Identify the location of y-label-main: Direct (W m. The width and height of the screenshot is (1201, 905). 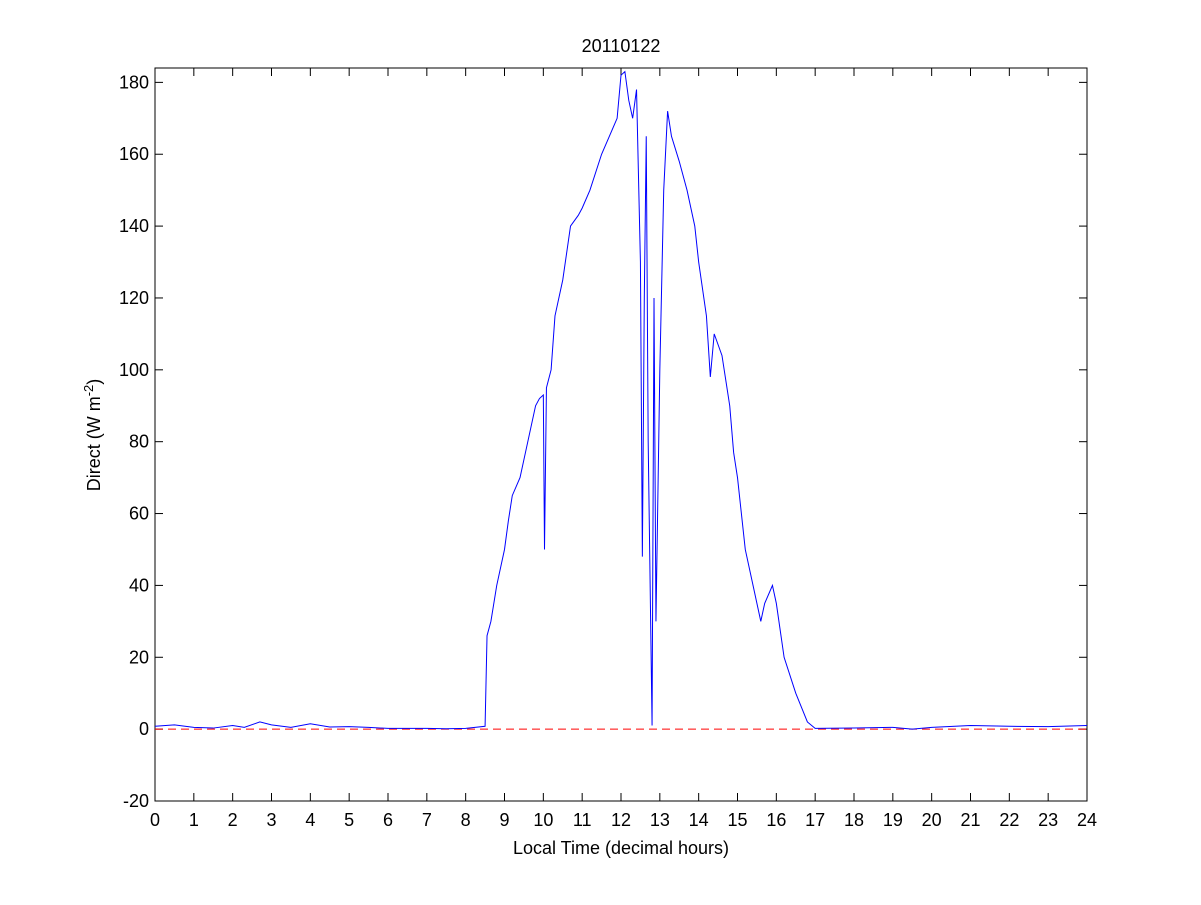
(94, 443).